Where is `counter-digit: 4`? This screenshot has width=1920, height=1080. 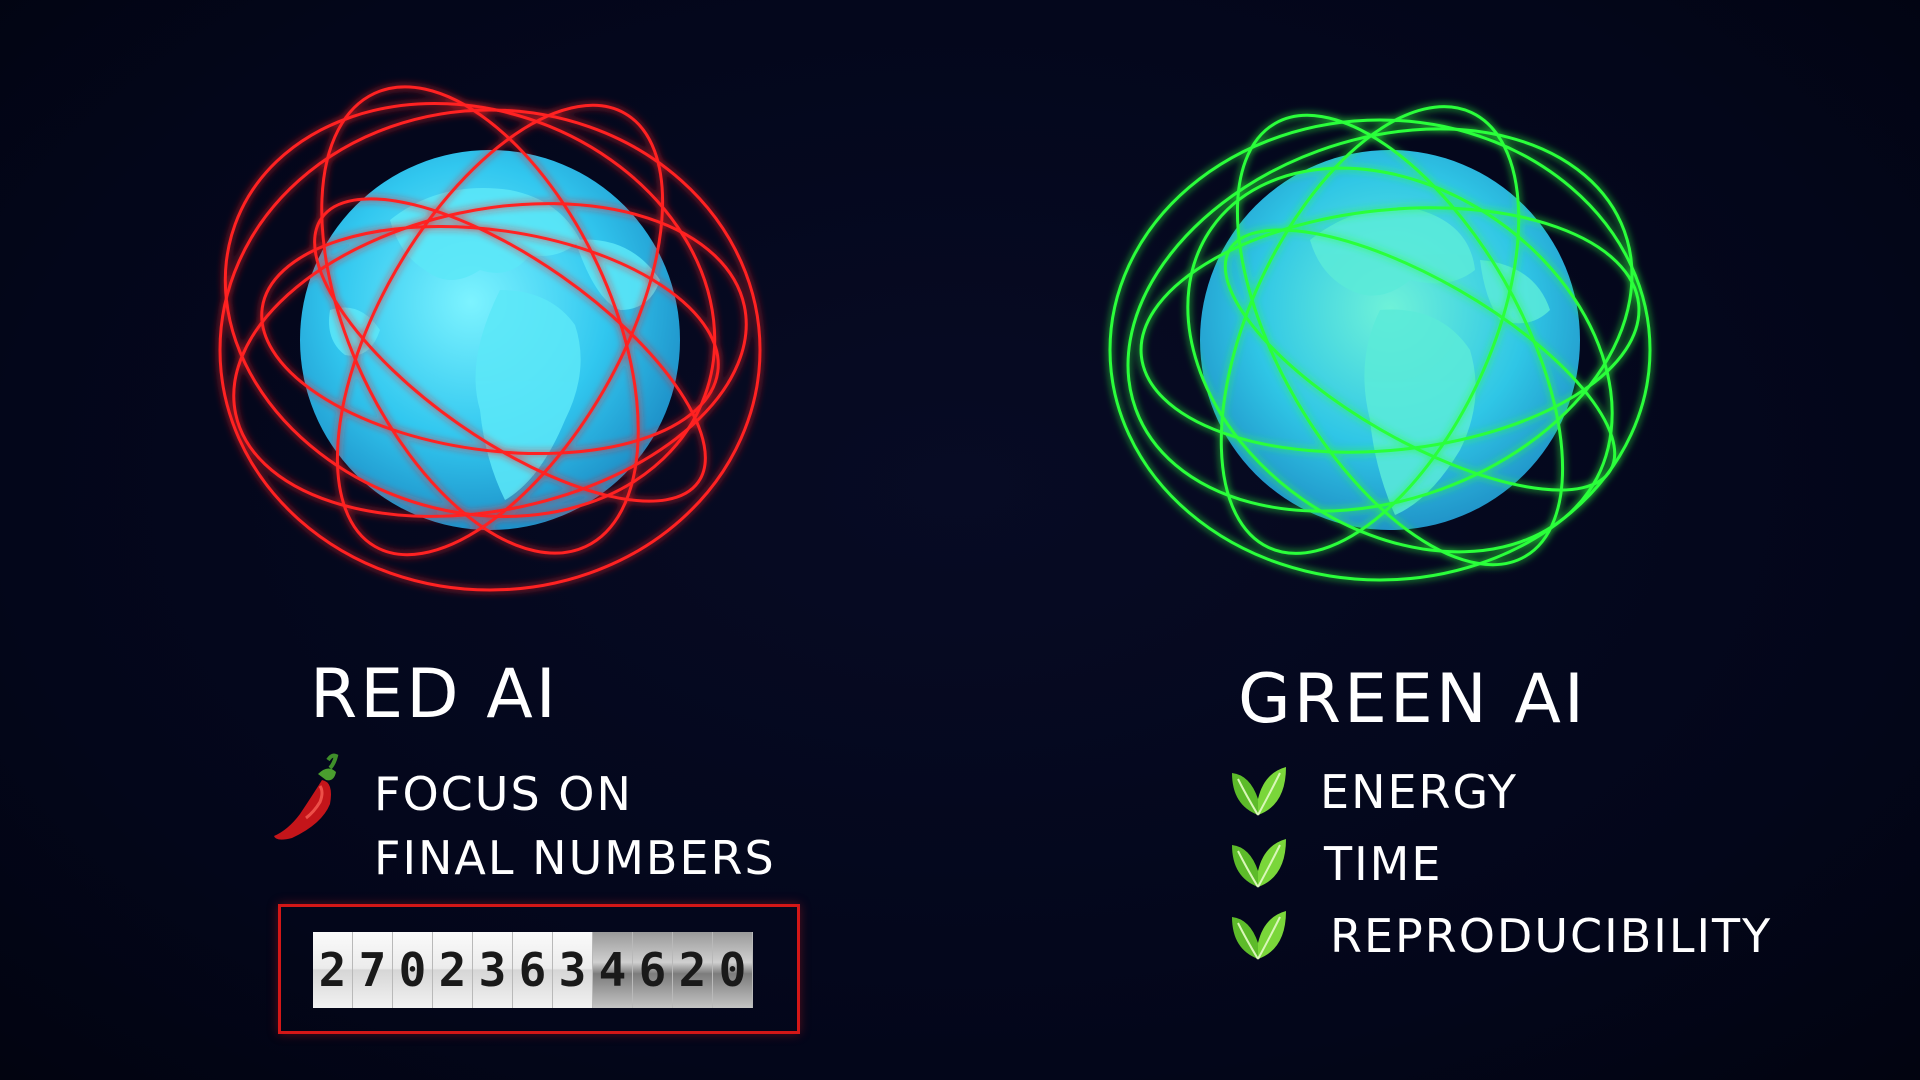 counter-digit: 4 is located at coordinates (613, 970).